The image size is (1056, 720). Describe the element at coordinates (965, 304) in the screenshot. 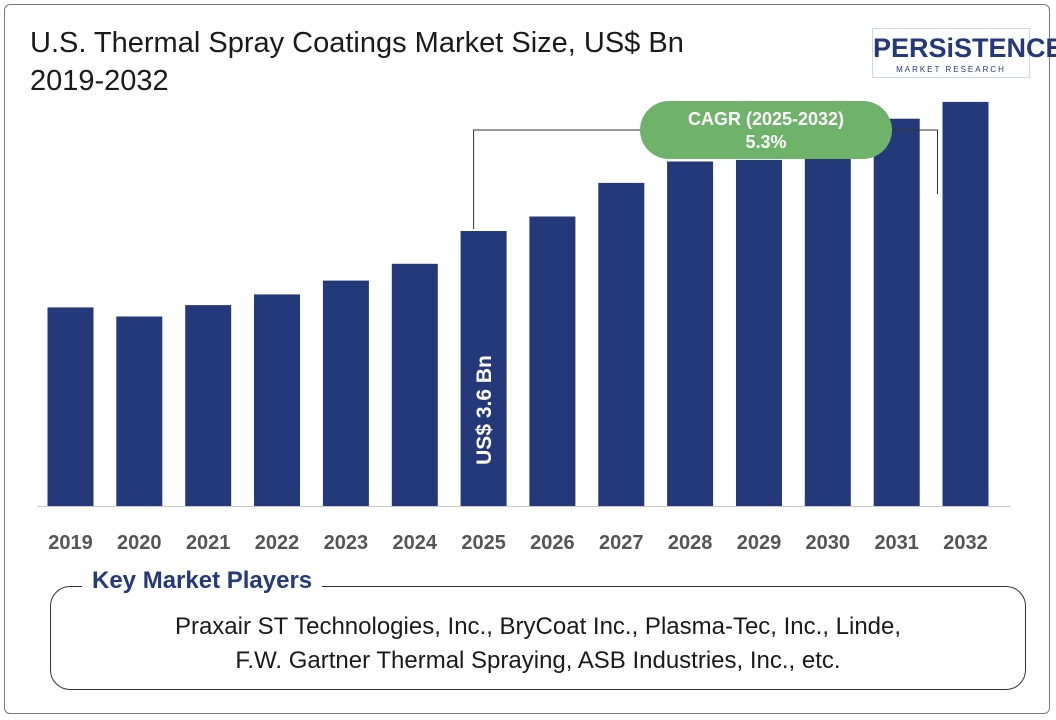

I see `bar-2032` at that location.